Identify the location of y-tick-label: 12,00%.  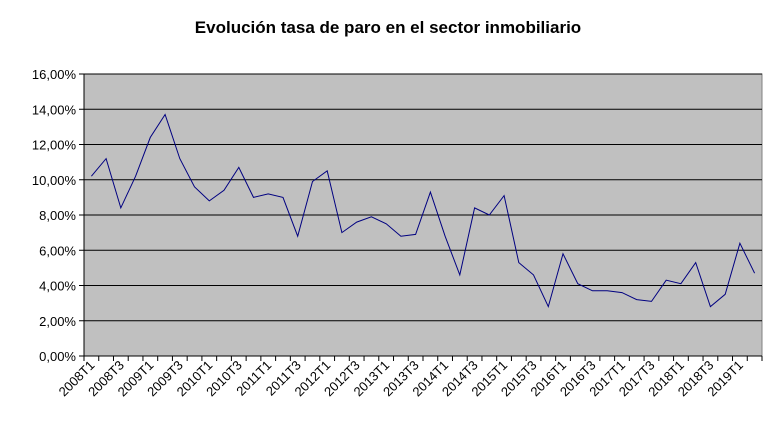
(54, 145).